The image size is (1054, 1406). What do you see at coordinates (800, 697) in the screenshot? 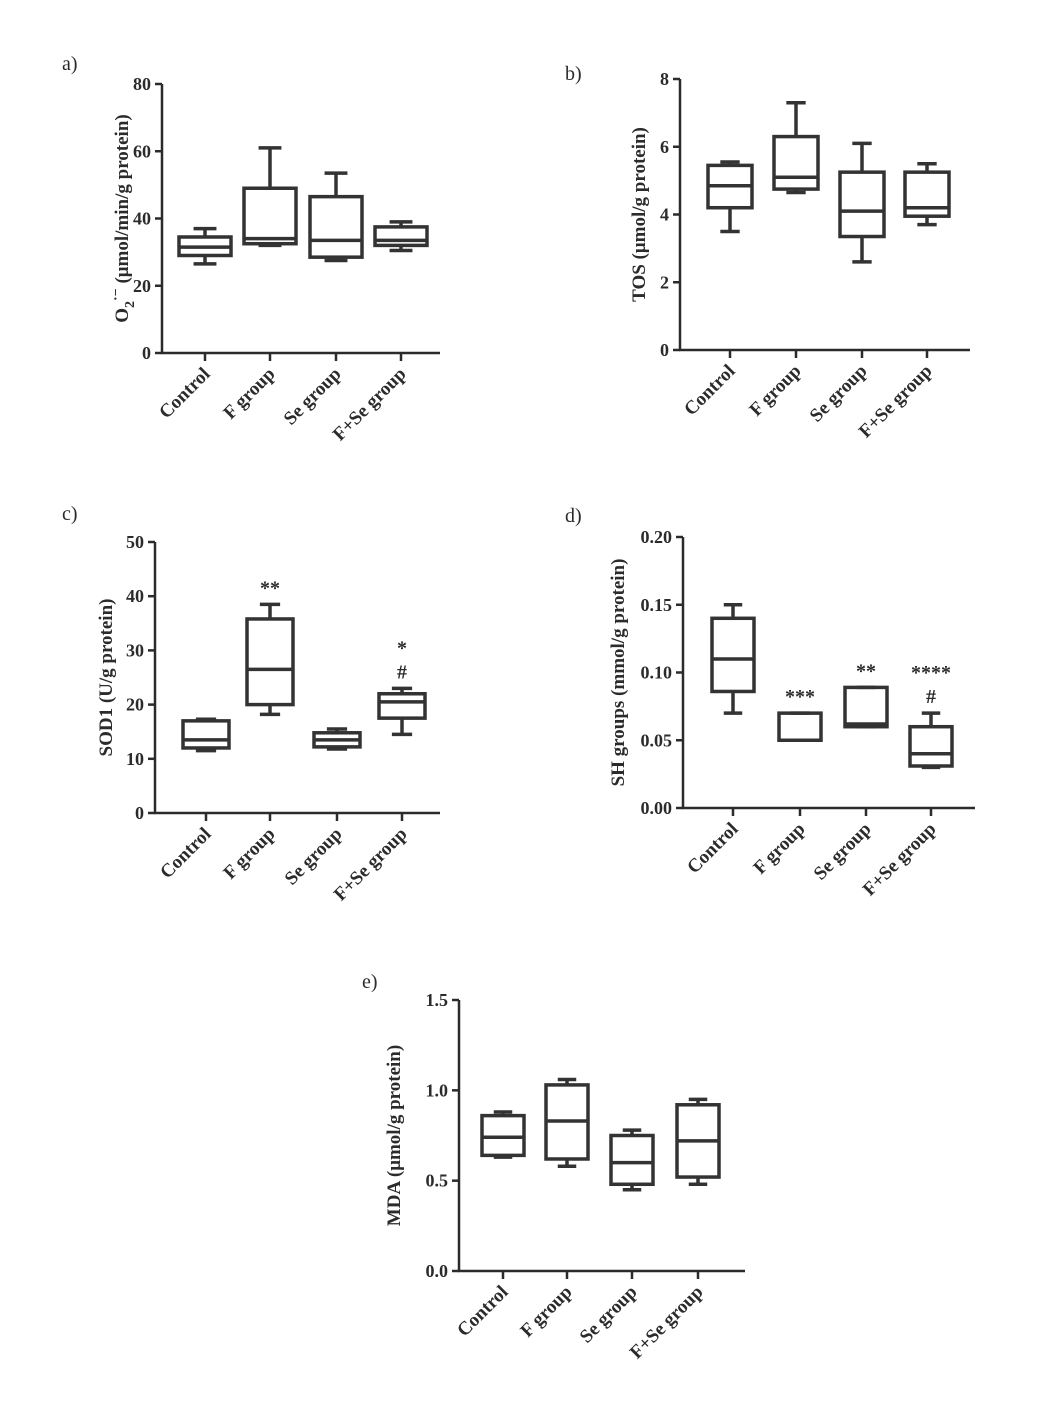
I see `significance-marker: ***` at bounding box center [800, 697].